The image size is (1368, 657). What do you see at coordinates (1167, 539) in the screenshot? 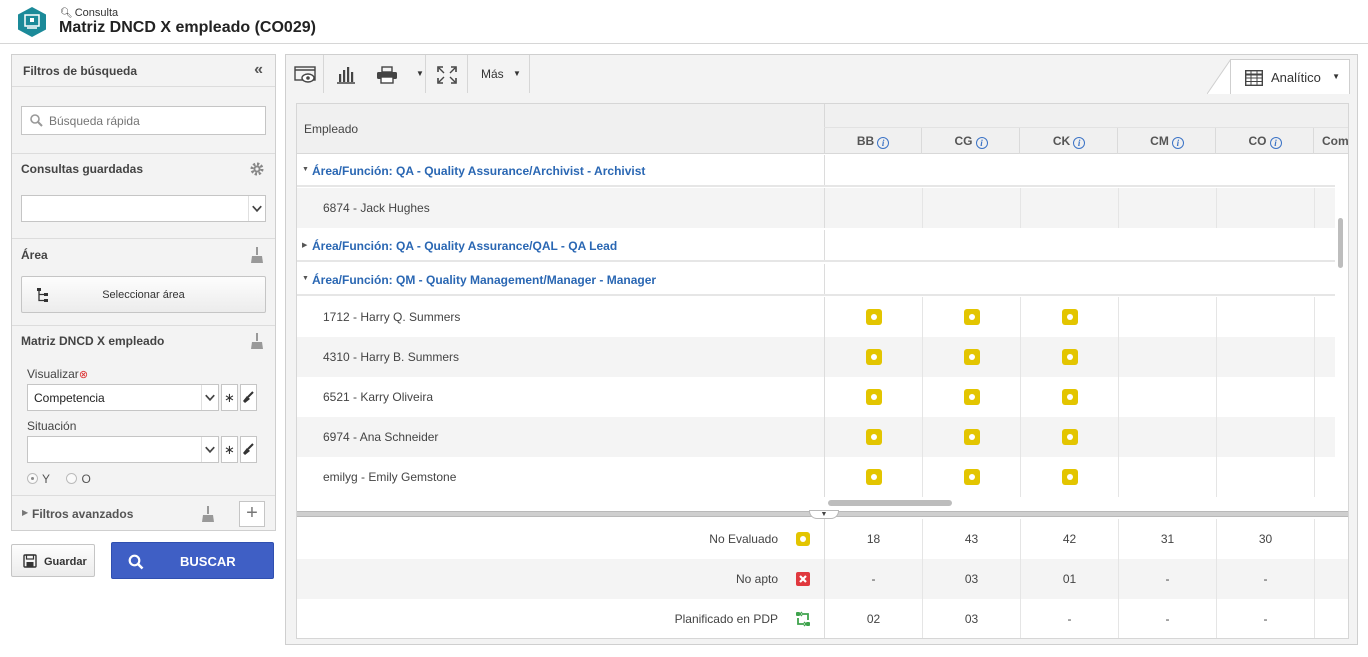
I see `summary-count: 31` at bounding box center [1167, 539].